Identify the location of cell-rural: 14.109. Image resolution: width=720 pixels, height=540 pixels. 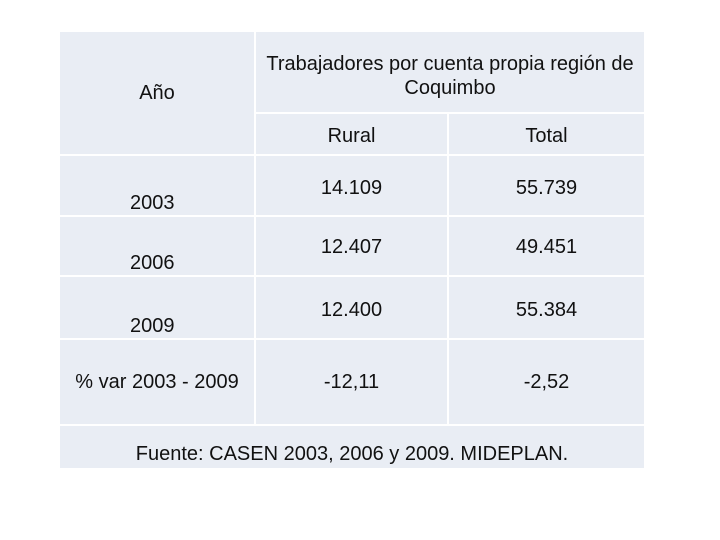
(351, 188).